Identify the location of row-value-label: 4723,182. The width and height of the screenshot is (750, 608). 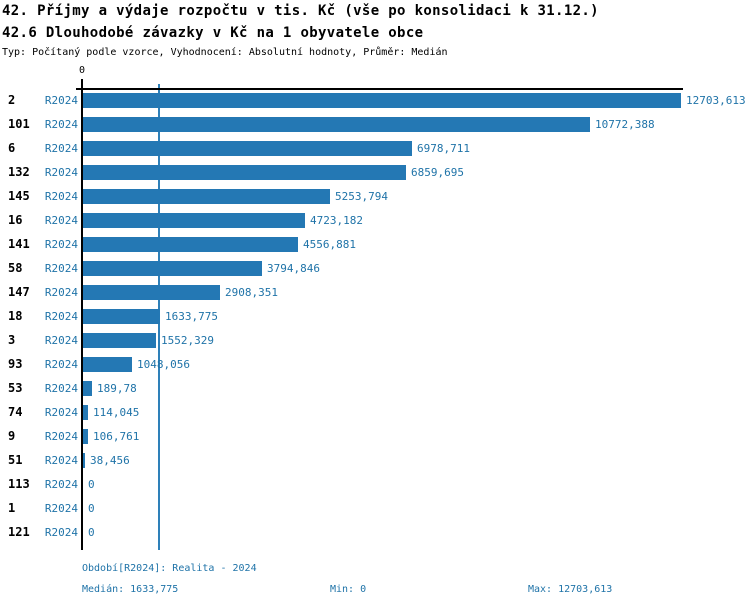
(336, 220).